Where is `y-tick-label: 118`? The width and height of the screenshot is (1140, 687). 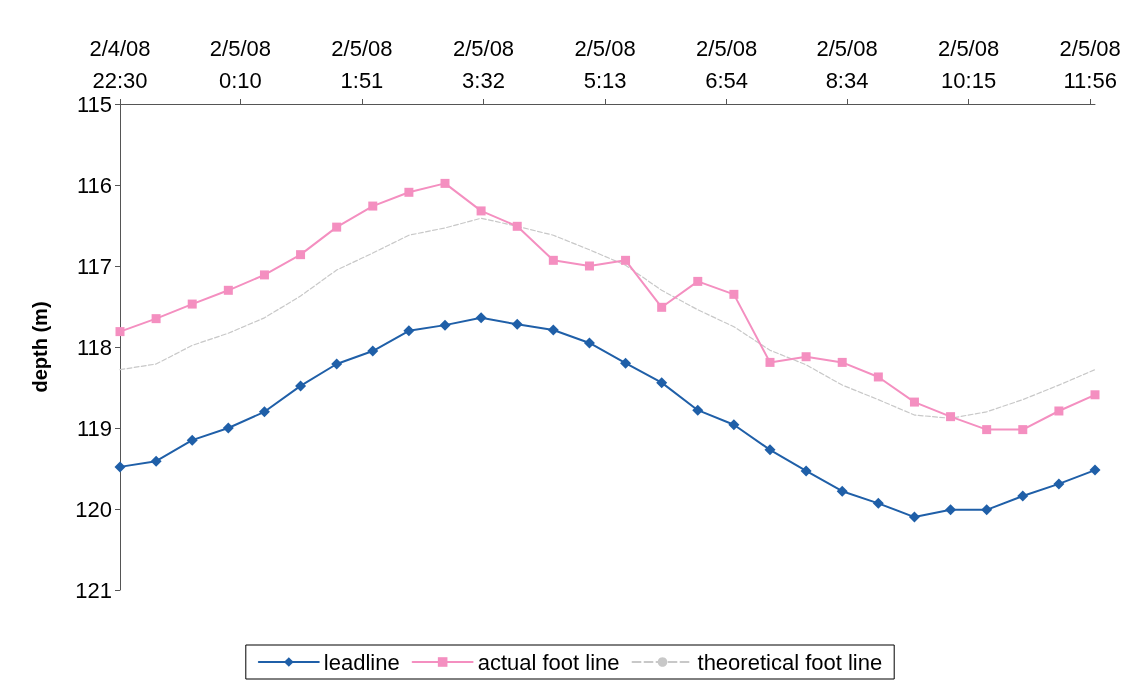
y-tick-label: 118 is located at coordinates (94, 347).